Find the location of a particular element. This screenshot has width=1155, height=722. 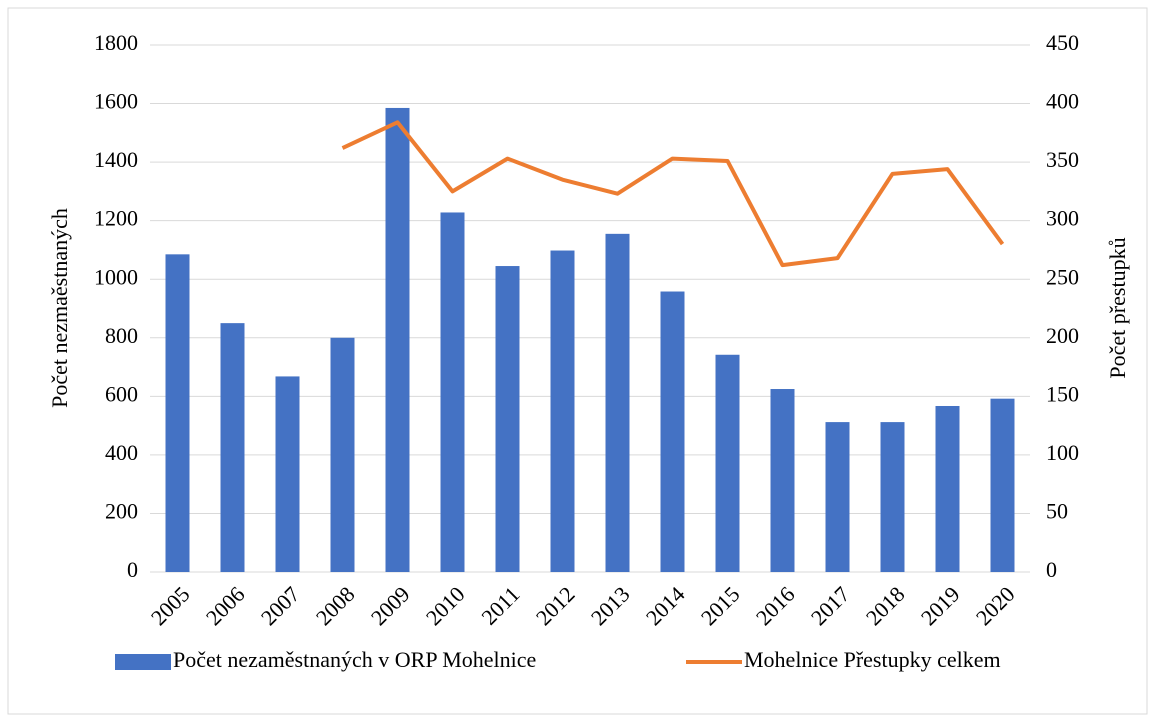

y2-axis-label: Počet přestupků is located at coordinates (1117, 307).